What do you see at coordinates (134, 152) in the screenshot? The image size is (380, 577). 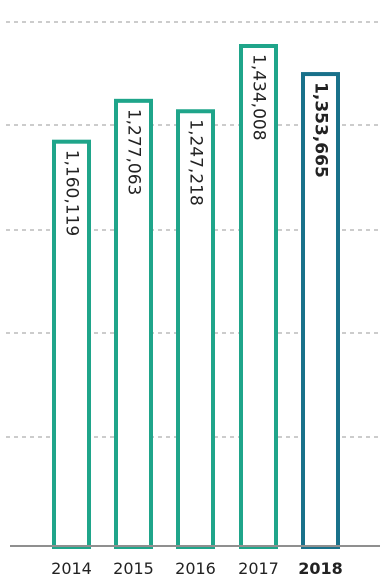 I see `bar-value-label: 1,277,063` at bounding box center [134, 152].